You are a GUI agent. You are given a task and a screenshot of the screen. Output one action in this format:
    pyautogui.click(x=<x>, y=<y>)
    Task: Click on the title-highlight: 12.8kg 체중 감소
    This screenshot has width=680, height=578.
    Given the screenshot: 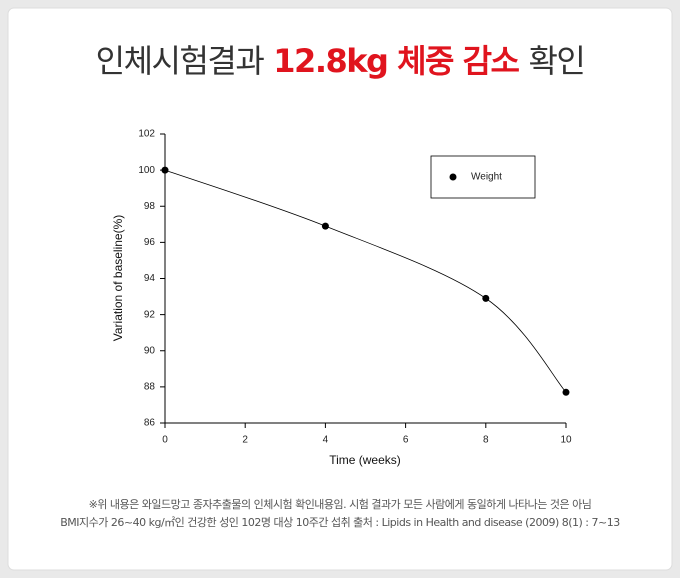 What is the action you would take?
    pyautogui.click(x=396, y=61)
    